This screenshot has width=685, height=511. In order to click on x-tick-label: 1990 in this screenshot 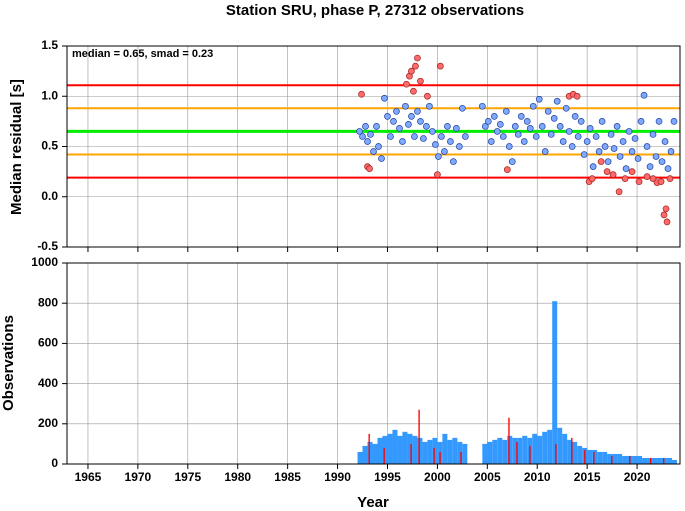, I will do `click(337, 477)`.